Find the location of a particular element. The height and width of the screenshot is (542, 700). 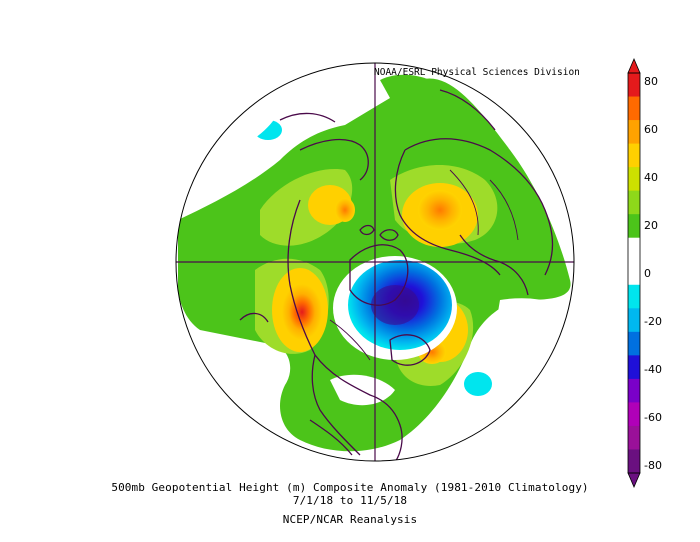

credit-label: NOAA/ESRL Physical Sciences Division is located at coordinates (477, 72).